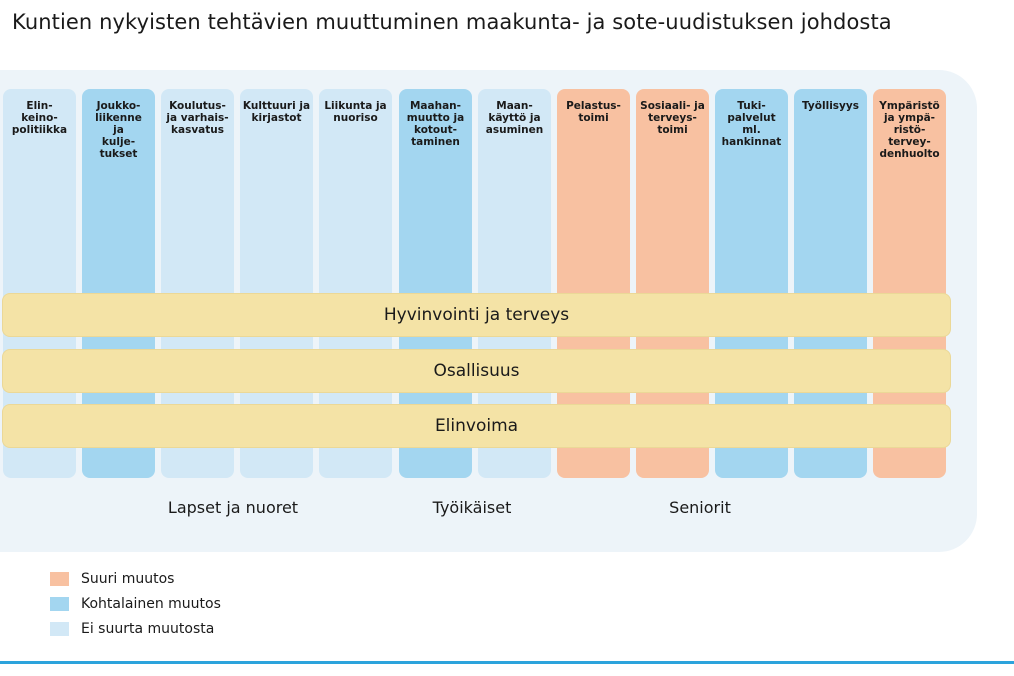 This screenshot has height=676, width=1014. Describe the element at coordinates (118, 130) in the screenshot. I see `task-column-label: Joukko- liikenne ja kulje- tukset` at that location.